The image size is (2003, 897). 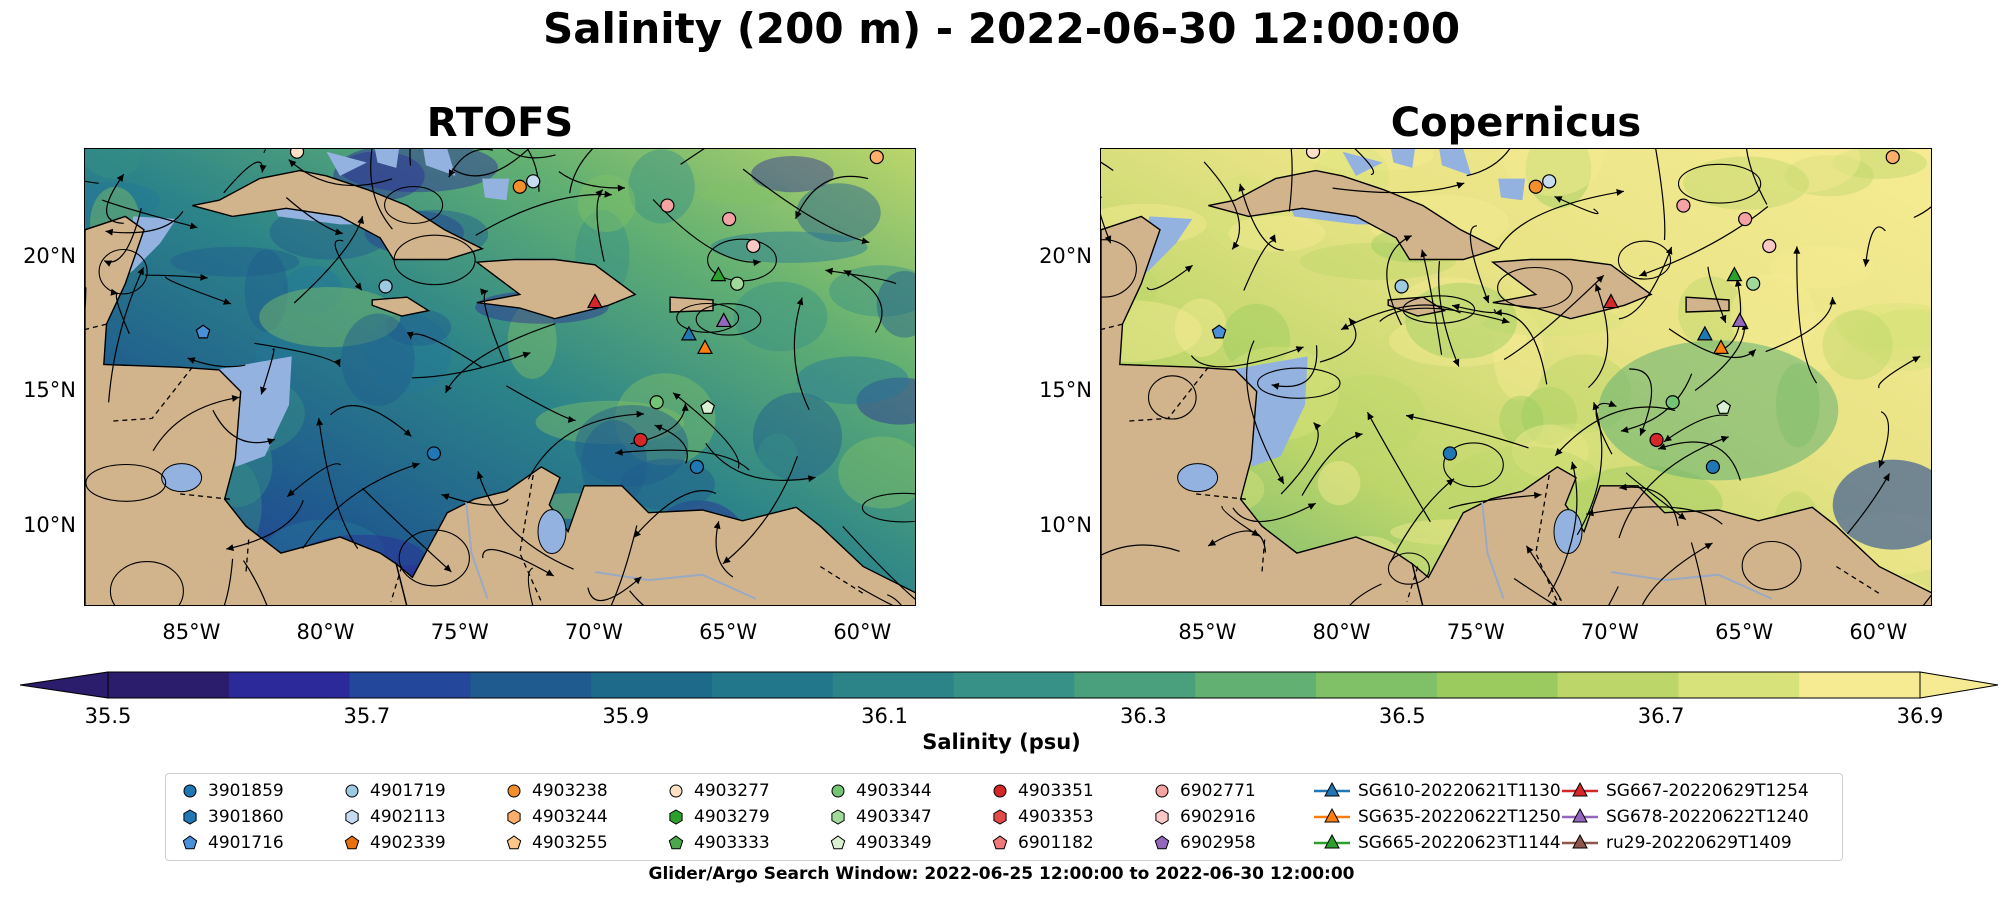 I want to click on x-tick-label: 70°W, so click(x=593, y=632).